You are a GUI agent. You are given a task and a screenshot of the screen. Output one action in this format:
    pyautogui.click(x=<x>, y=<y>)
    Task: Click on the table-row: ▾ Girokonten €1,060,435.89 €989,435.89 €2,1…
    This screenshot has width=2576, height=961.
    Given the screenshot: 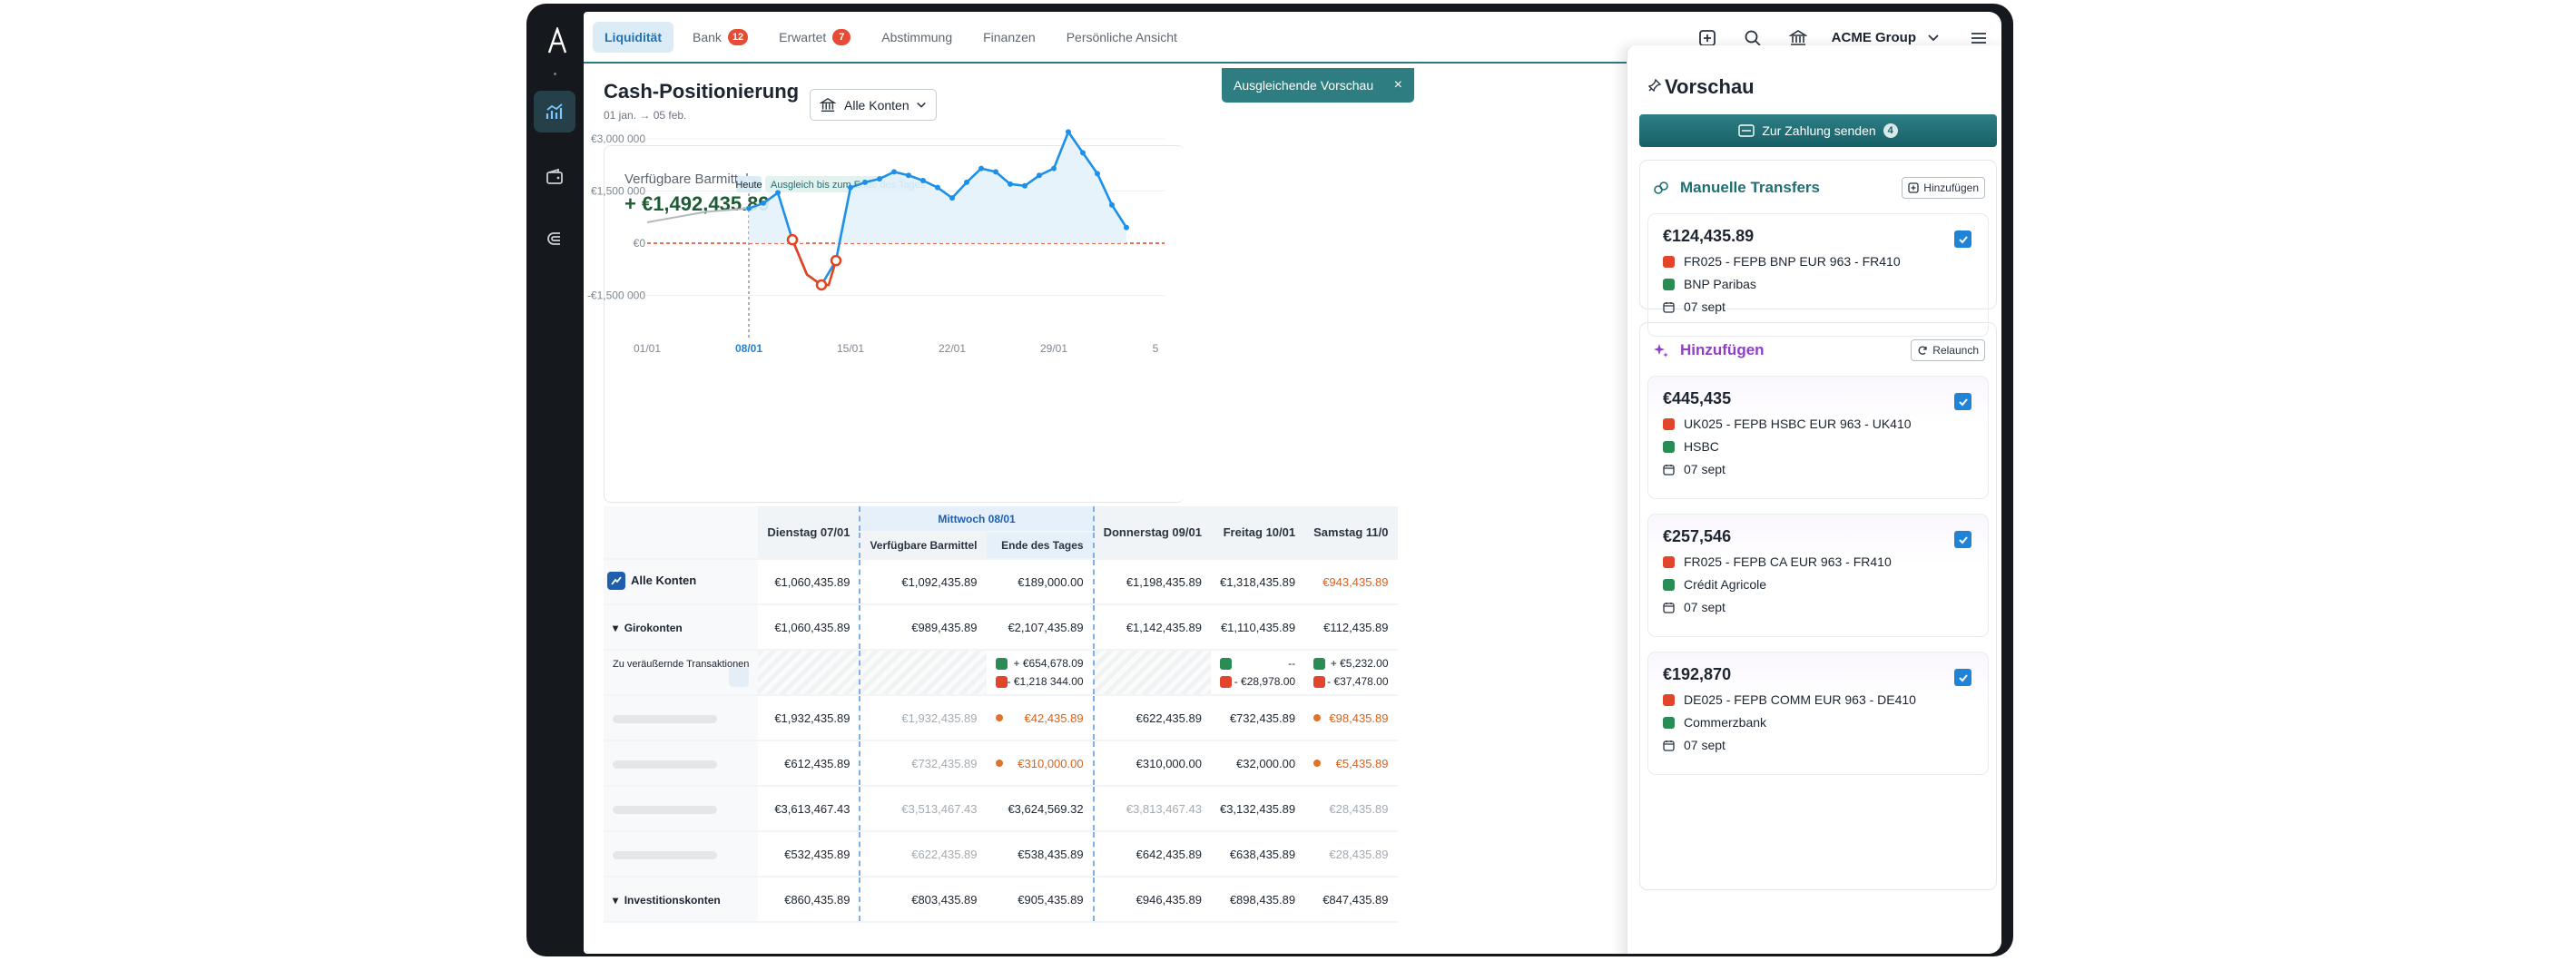 What is the action you would take?
    pyautogui.click(x=1039, y=628)
    